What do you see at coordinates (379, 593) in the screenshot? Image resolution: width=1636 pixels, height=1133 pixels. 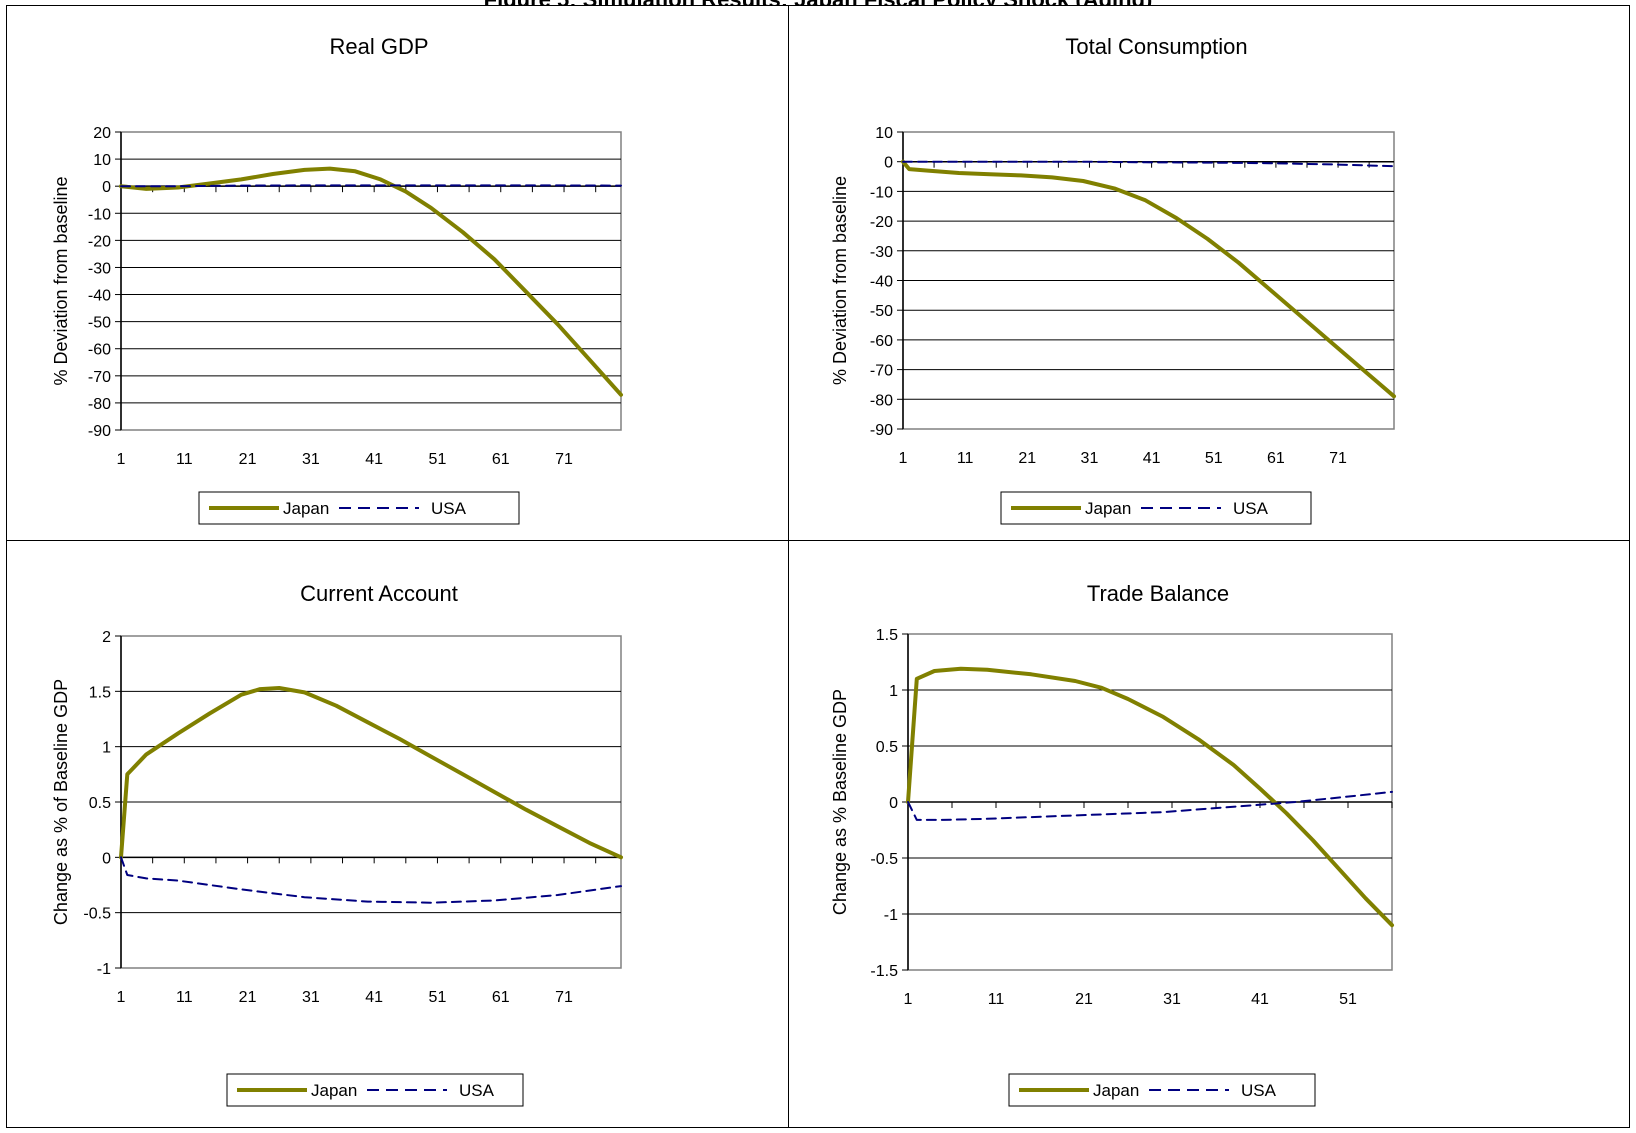 I see `chart-title: Current Account` at bounding box center [379, 593].